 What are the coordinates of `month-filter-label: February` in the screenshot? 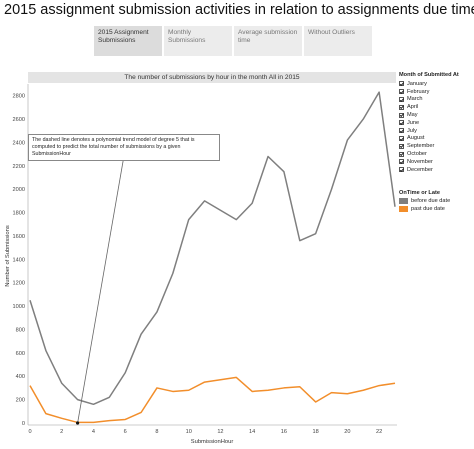 It's located at (418, 91).